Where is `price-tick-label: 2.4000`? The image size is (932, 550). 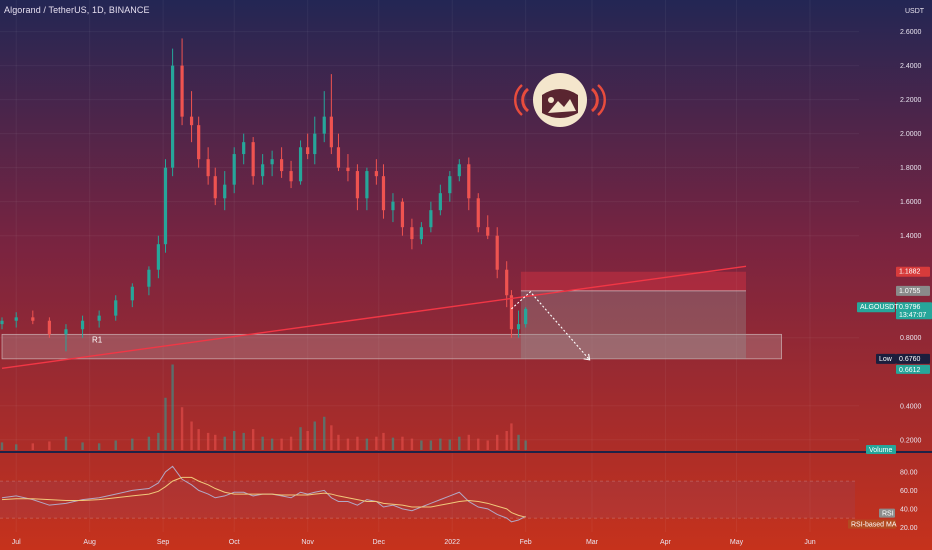 price-tick-label: 2.4000 is located at coordinates (911, 66).